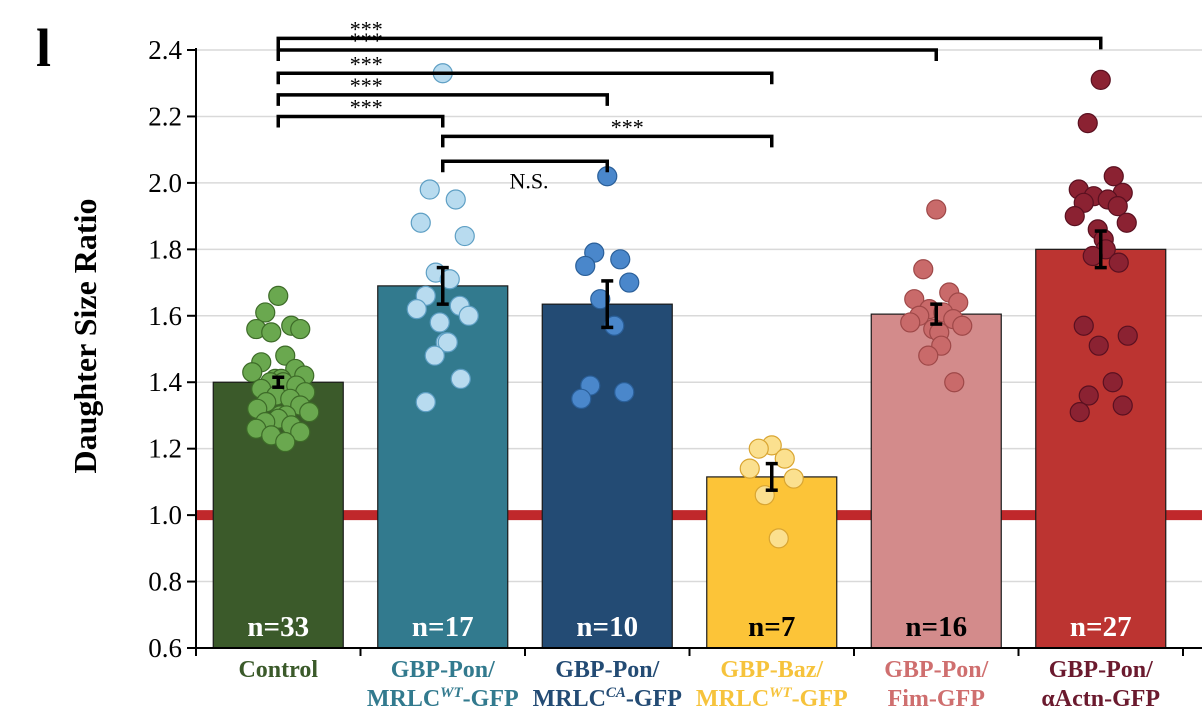  Describe the element at coordinates (165, 382) in the screenshot. I see `y-tick-label: 1.4` at that location.